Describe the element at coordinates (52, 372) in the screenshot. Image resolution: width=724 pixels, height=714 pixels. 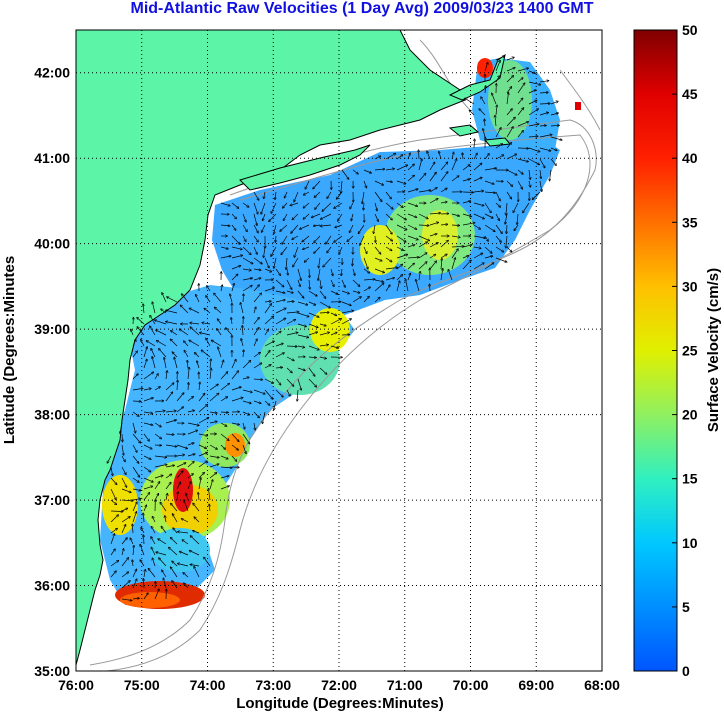
I see `y-axis: 42:00 41:00 40:00 39:00 38:00 37:00 36:00 35:00` at that location.